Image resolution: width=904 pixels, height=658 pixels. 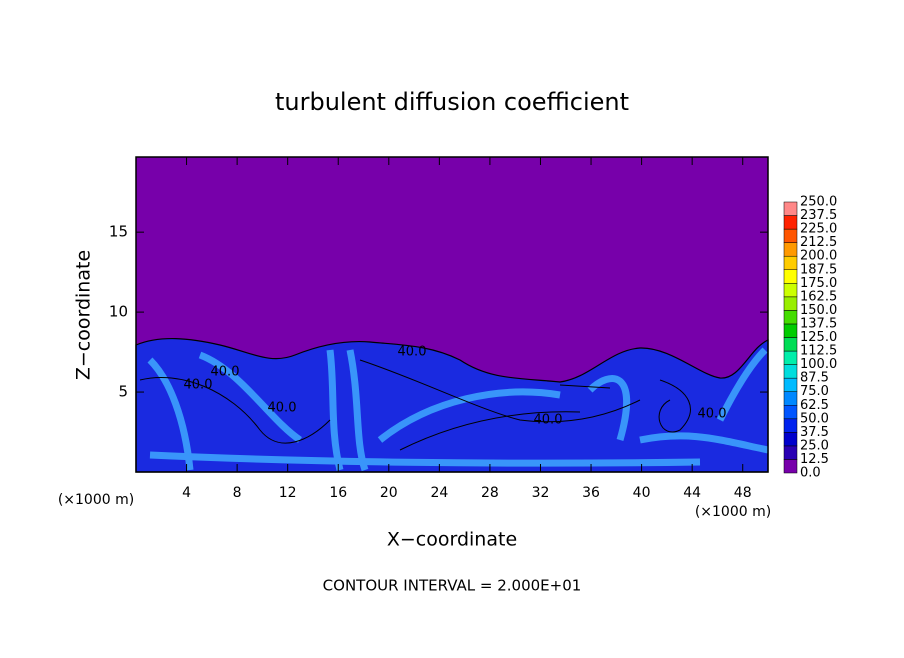 What do you see at coordinates (452, 102) in the screenshot?
I see `chart-title: turbulent diffusion coefficient` at bounding box center [452, 102].